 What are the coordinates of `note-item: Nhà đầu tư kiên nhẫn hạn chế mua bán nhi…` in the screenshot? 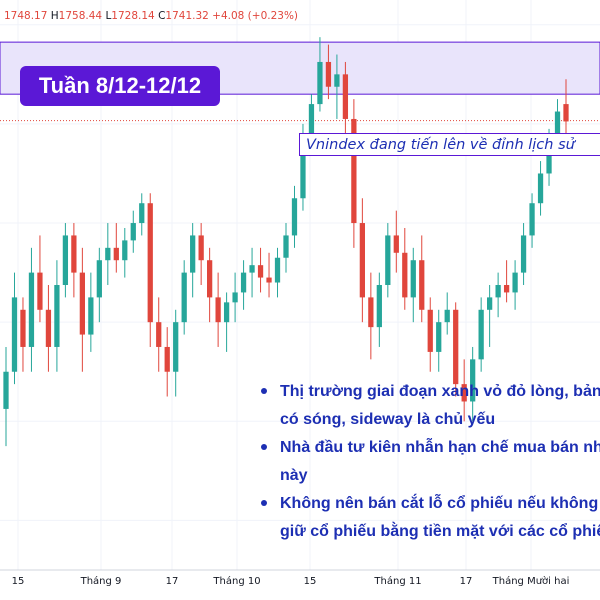 It's located at (429, 448).